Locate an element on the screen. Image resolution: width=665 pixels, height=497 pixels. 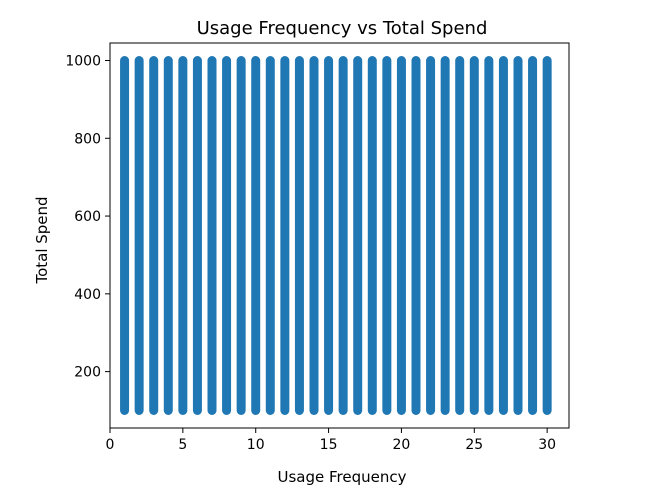
y-tick-label: 800 is located at coordinates (87, 139).